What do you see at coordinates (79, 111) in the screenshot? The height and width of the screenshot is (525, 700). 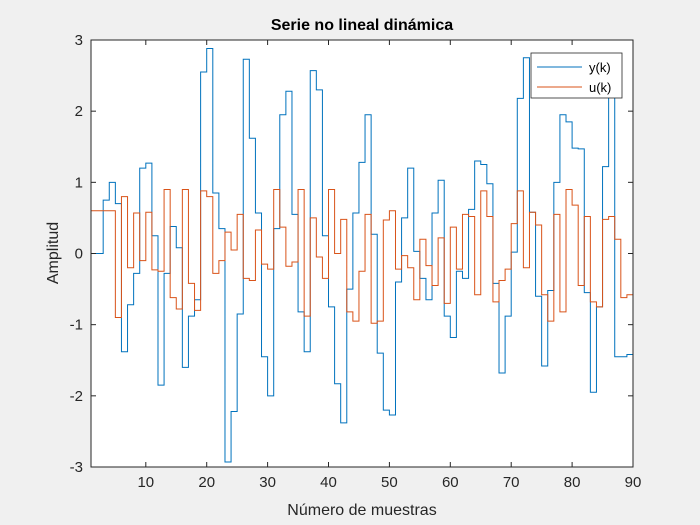 I see `y-tick-label: 2` at bounding box center [79, 111].